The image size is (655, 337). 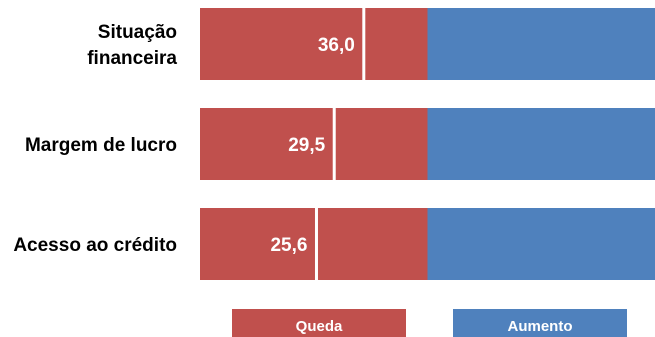 I want to click on legend-label-queda: Queda, so click(x=319, y=326).